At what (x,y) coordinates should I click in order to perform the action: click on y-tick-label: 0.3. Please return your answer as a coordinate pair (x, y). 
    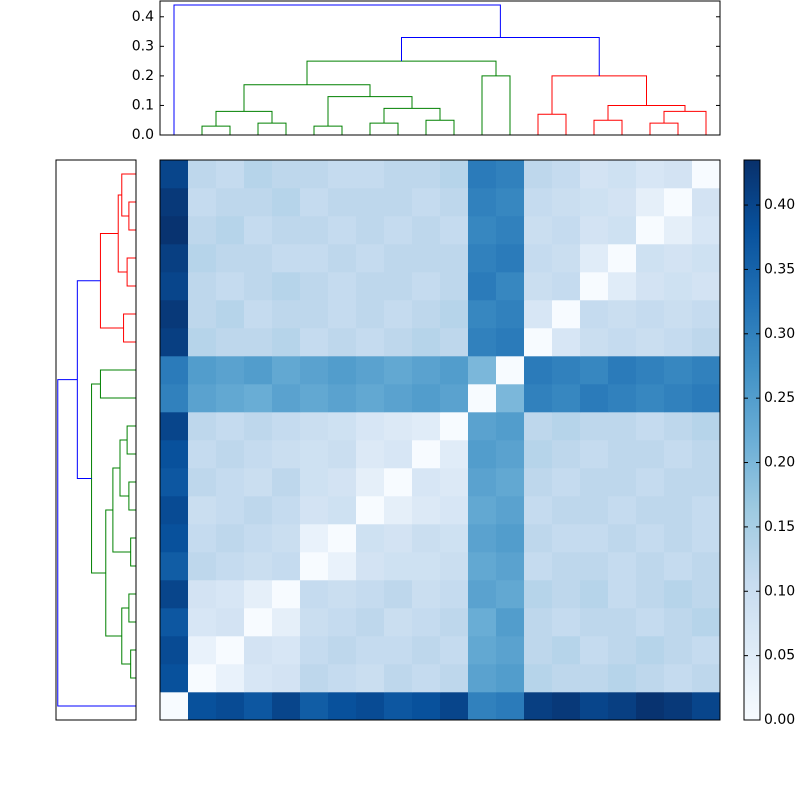
    Looking at the image, I should click on (143, 46).